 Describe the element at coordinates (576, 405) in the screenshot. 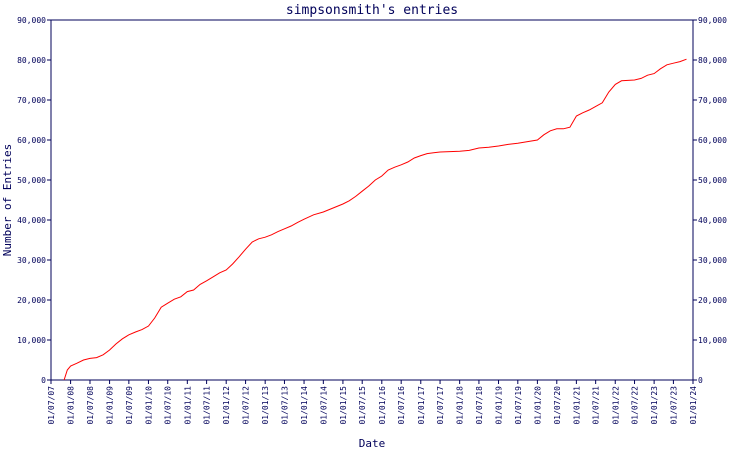

I see `x-tick-label: 01/01/21` at that location.